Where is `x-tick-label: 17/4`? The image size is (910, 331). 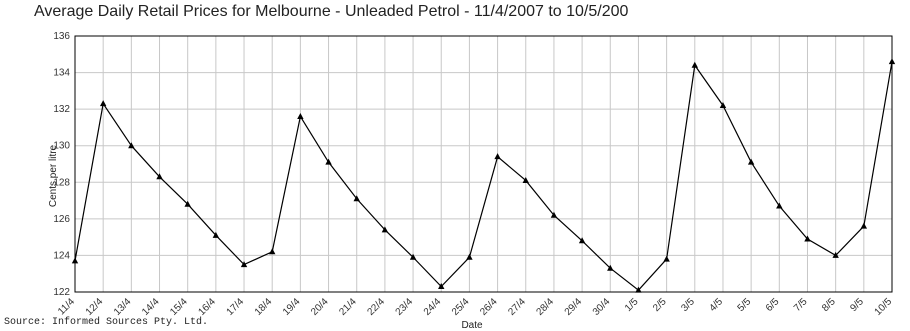
x-tick-label: 17/4 is located at coordinates (236, 307).